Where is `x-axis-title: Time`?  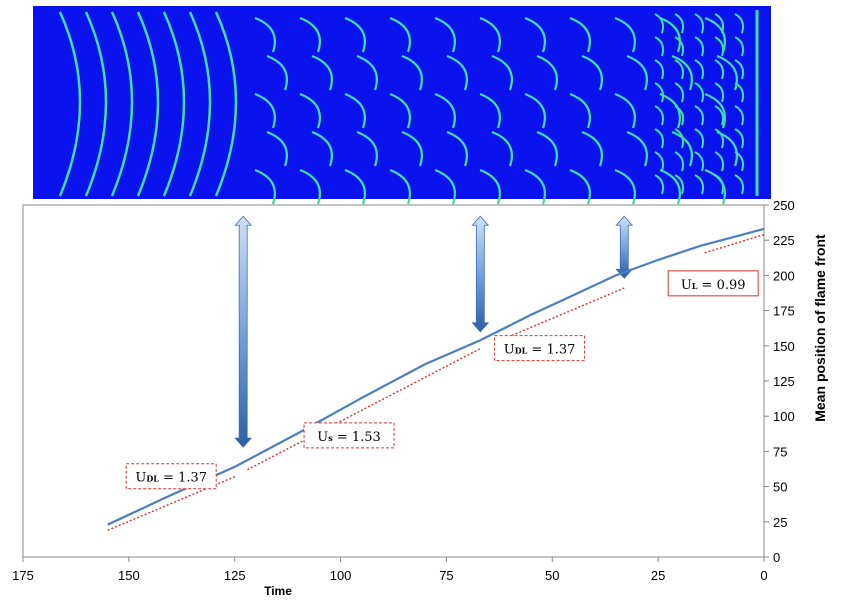
x-axis-title: Time is located at coordinates (278, 591).